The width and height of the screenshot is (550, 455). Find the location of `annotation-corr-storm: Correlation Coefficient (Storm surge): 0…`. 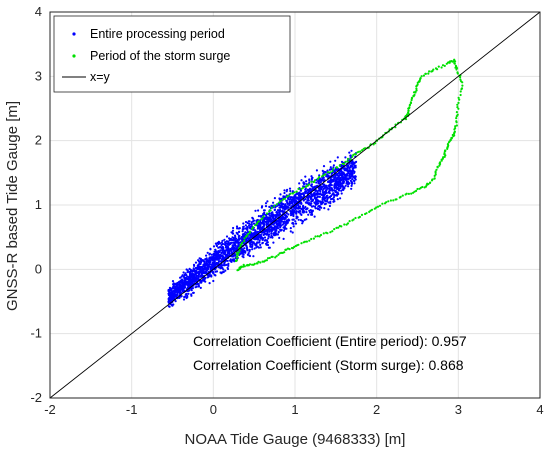

annotation-corr-storm: Correlation Coefficient (Storm surge): 0… is located at coordinates (328, 365).